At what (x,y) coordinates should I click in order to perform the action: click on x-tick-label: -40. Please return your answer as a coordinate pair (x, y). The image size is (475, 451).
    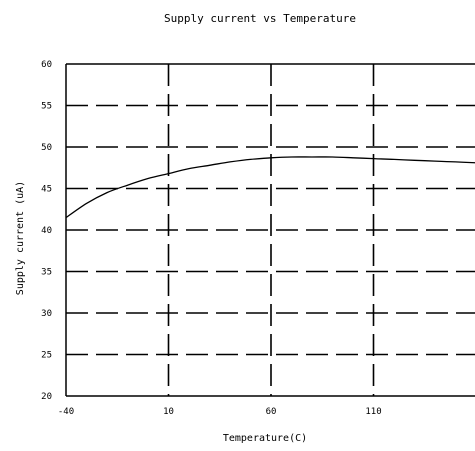
    Looking at the image, I should click on (66, 412).